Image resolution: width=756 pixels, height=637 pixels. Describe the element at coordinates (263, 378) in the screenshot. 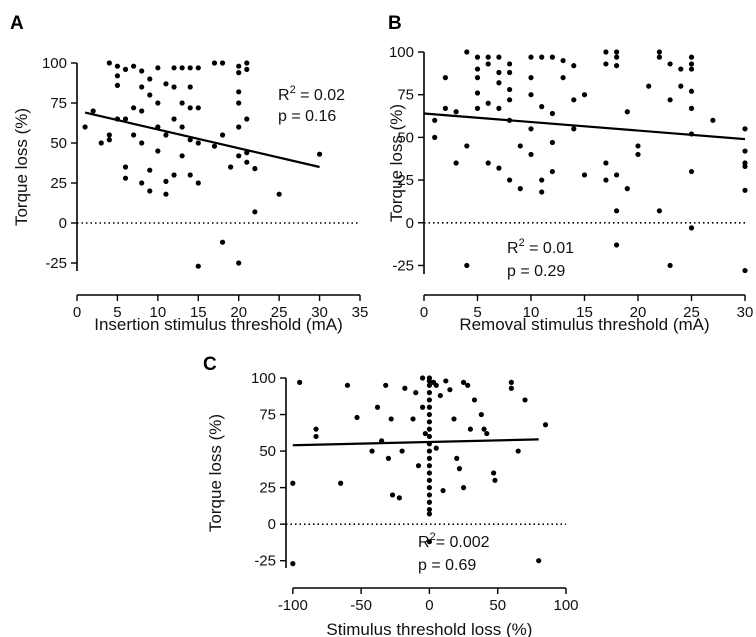

I see `panel-c-y-tick-label: 100` at that location.